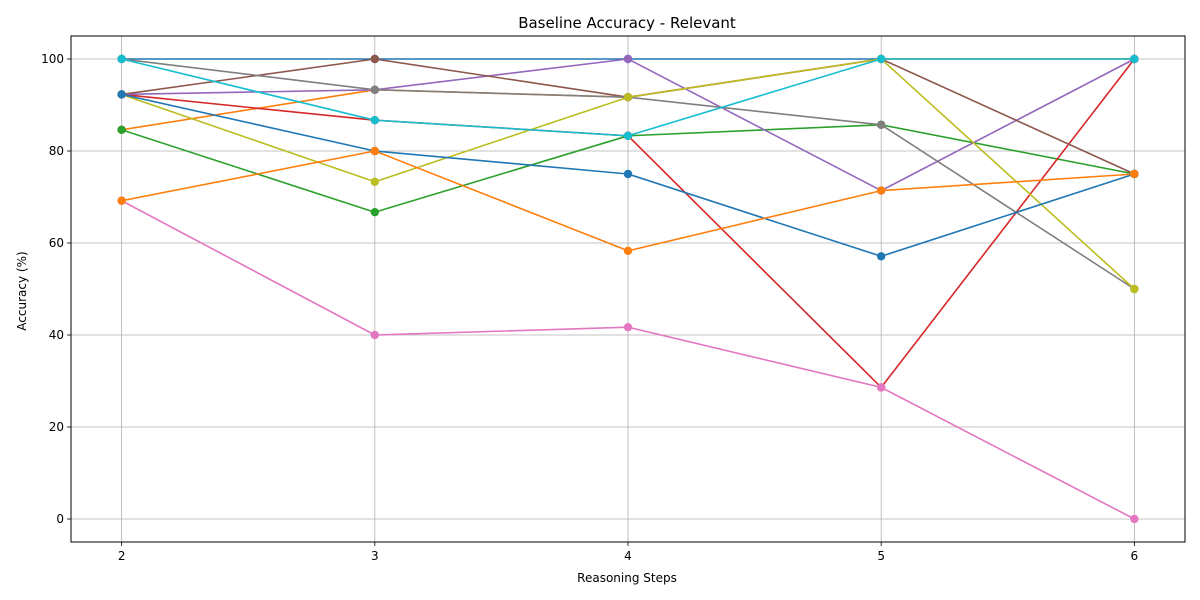  I want to click on y-tick-label: 20, so click(56, 427).